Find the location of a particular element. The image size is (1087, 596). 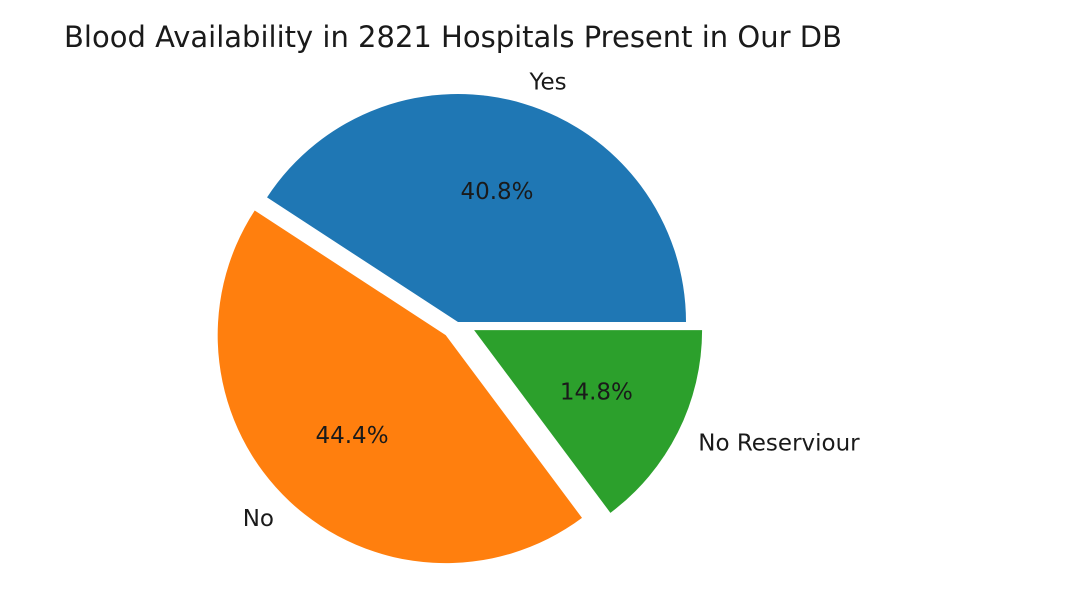

pie-slice-no-reserviour is located at coordinates (588, 421).